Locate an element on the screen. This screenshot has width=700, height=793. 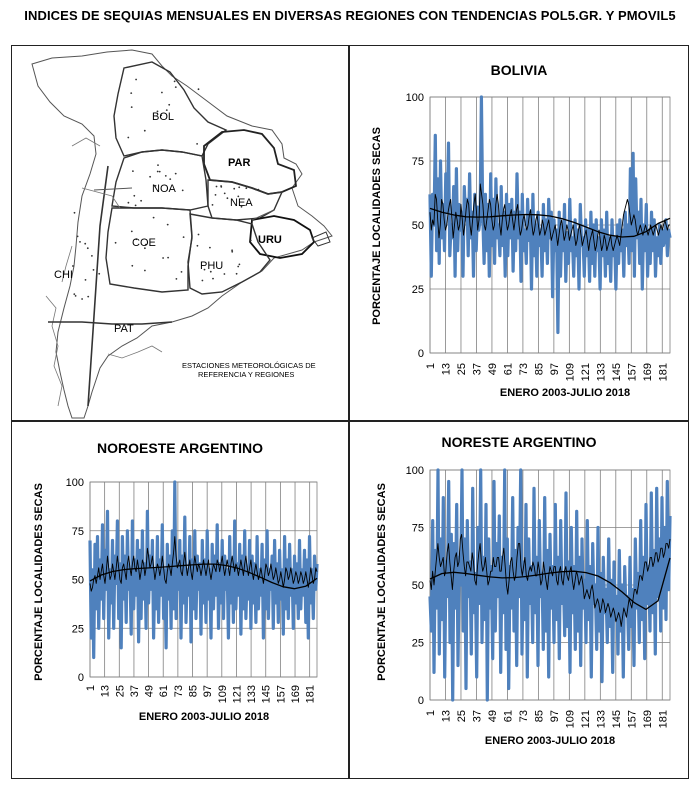
map-label-par: PAR is located at coordinates (239, 163).